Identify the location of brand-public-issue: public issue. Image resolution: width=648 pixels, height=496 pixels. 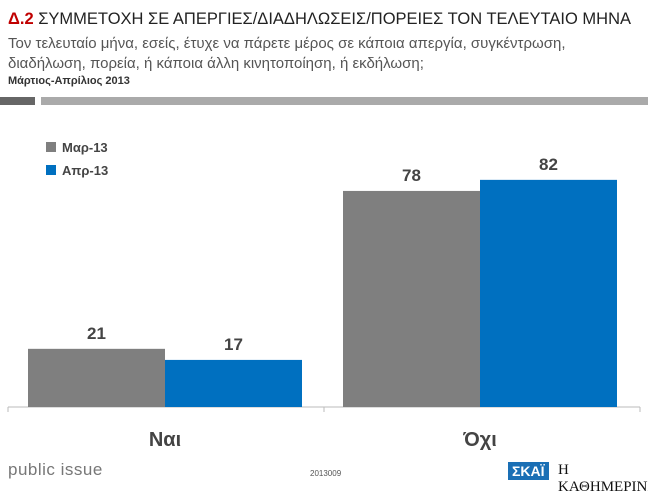
(55, 469).